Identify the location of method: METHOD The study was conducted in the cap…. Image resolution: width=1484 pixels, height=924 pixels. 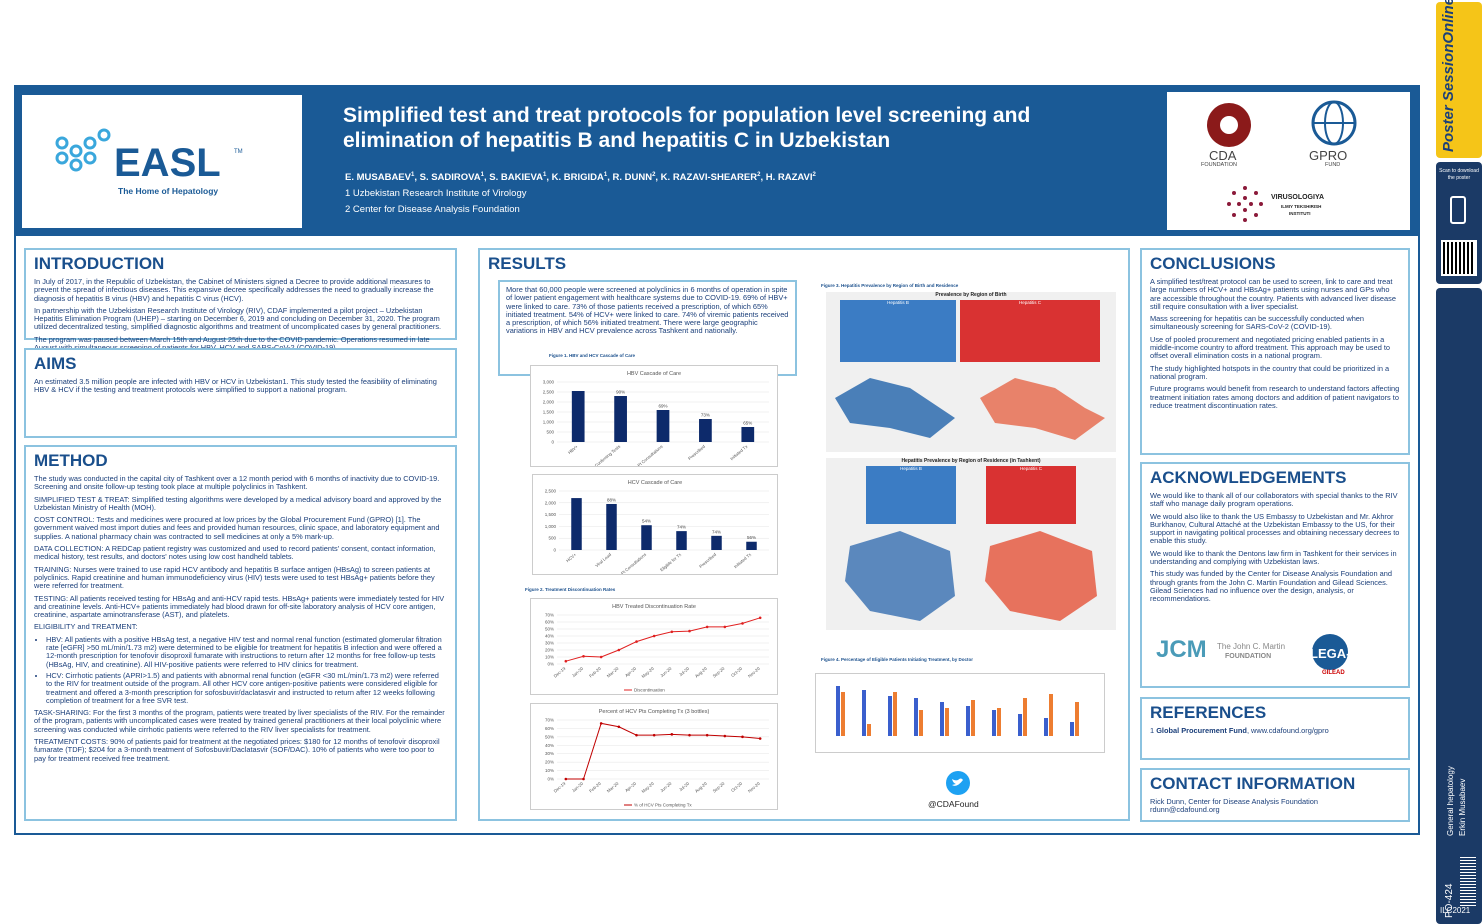
(240, 633).